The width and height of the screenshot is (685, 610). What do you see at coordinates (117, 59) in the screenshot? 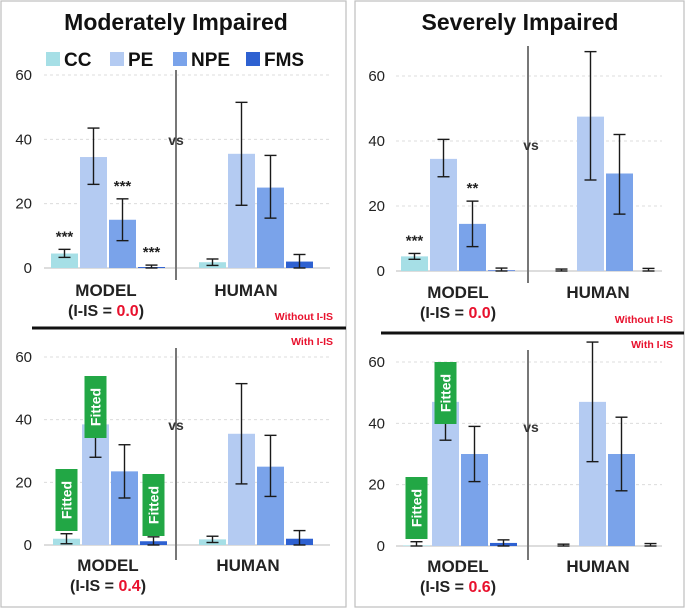
I see `legend-swatch-pe` at bounding box center [117, 59].